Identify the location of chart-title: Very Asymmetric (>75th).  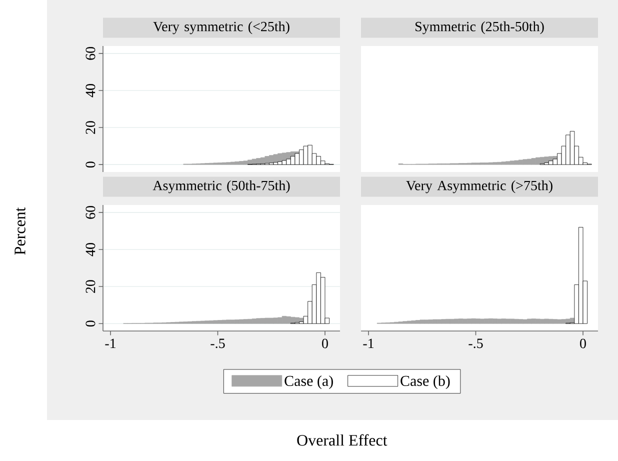
(479, 187).